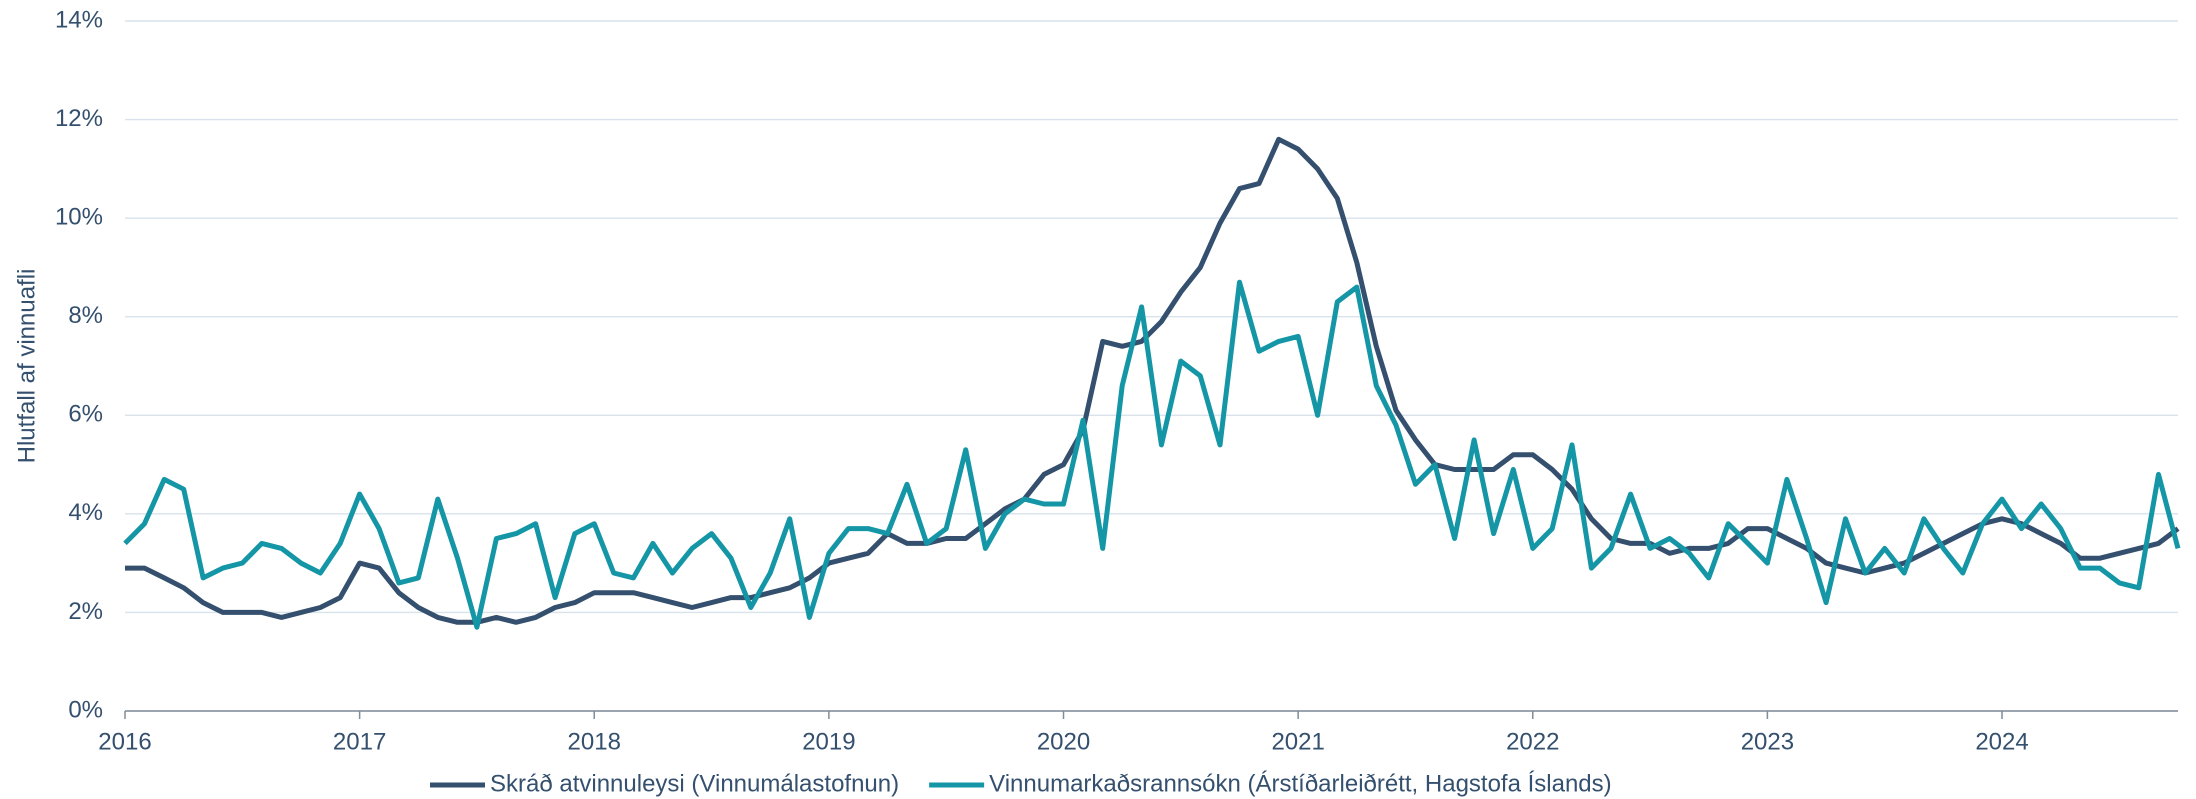 The width and height of the screenshot is (2196, 799). I want to click on y-tick-label: 8%, so click(85, 315).